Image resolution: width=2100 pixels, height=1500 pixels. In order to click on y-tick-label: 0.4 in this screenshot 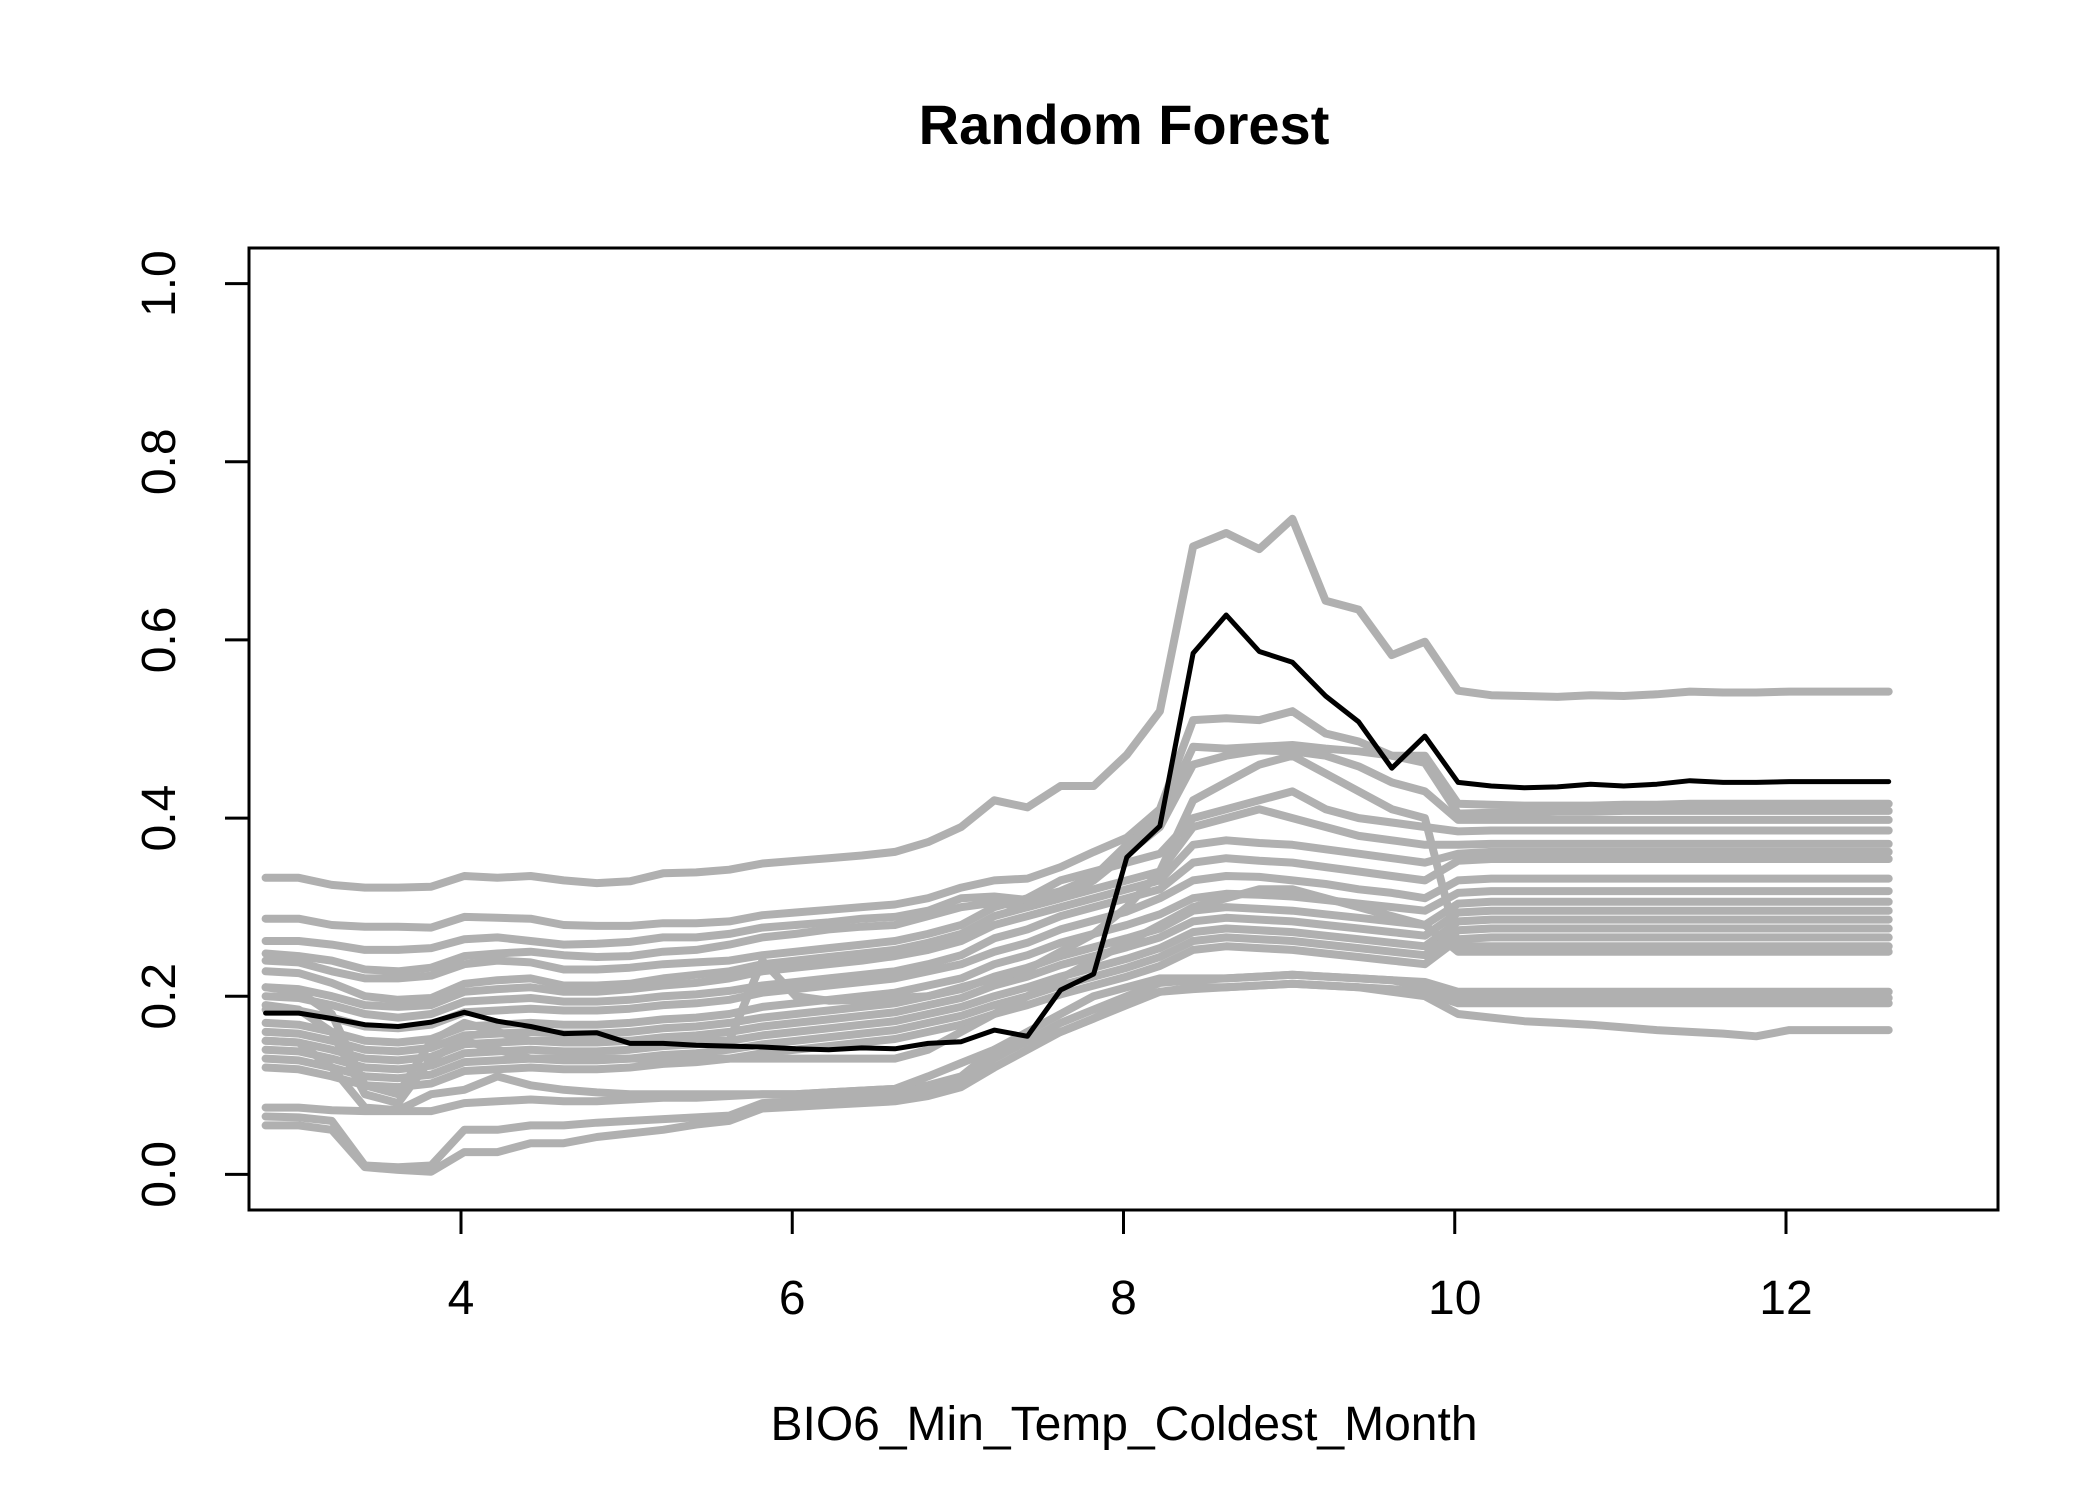, I will do `click(159, 818)`.